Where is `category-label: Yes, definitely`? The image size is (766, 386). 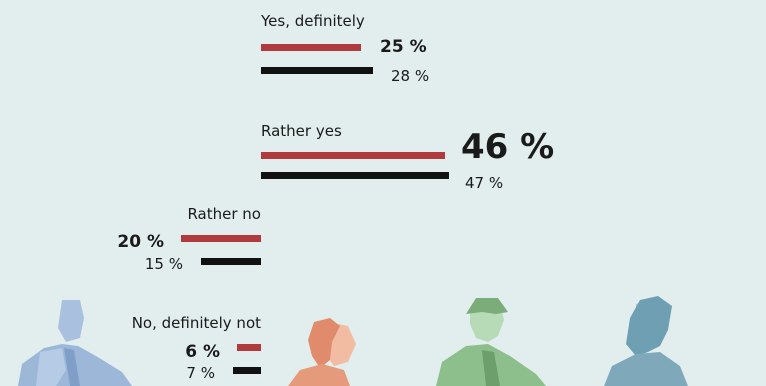 category-label: Yes, definitely is located at coordinates (312, 21).